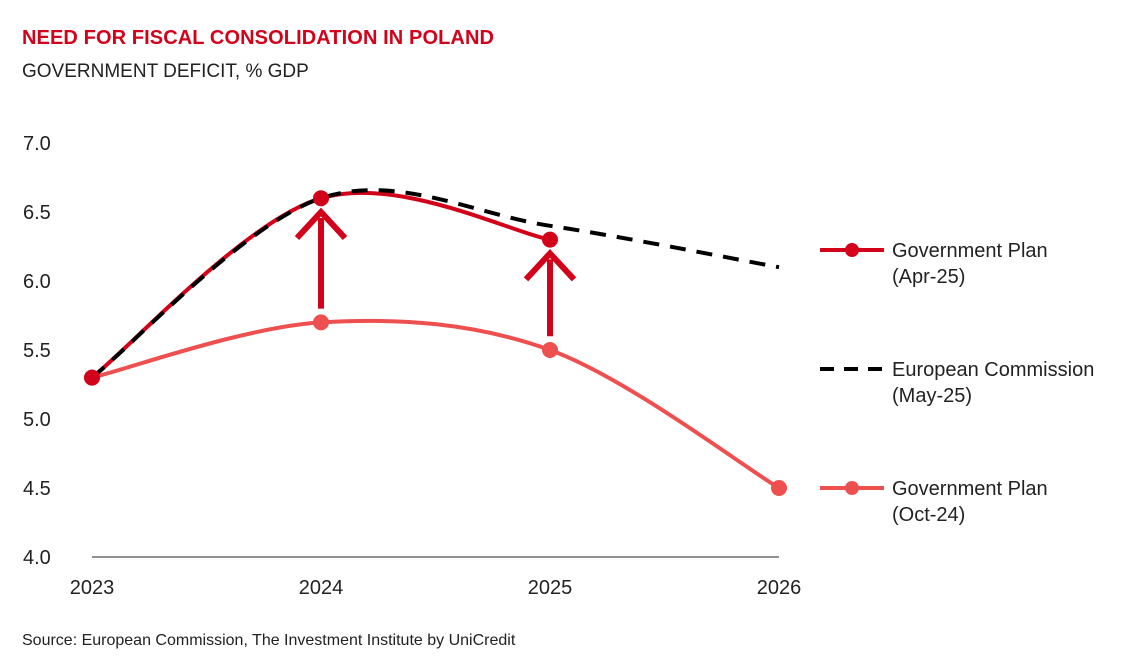 Image resolution: width=1123 pixels, height=666 pixels. What do you see at coordinates (37, 558) in the screenshot?
I see `y-tick-label: 4.0` at bounding box center [37, 558].